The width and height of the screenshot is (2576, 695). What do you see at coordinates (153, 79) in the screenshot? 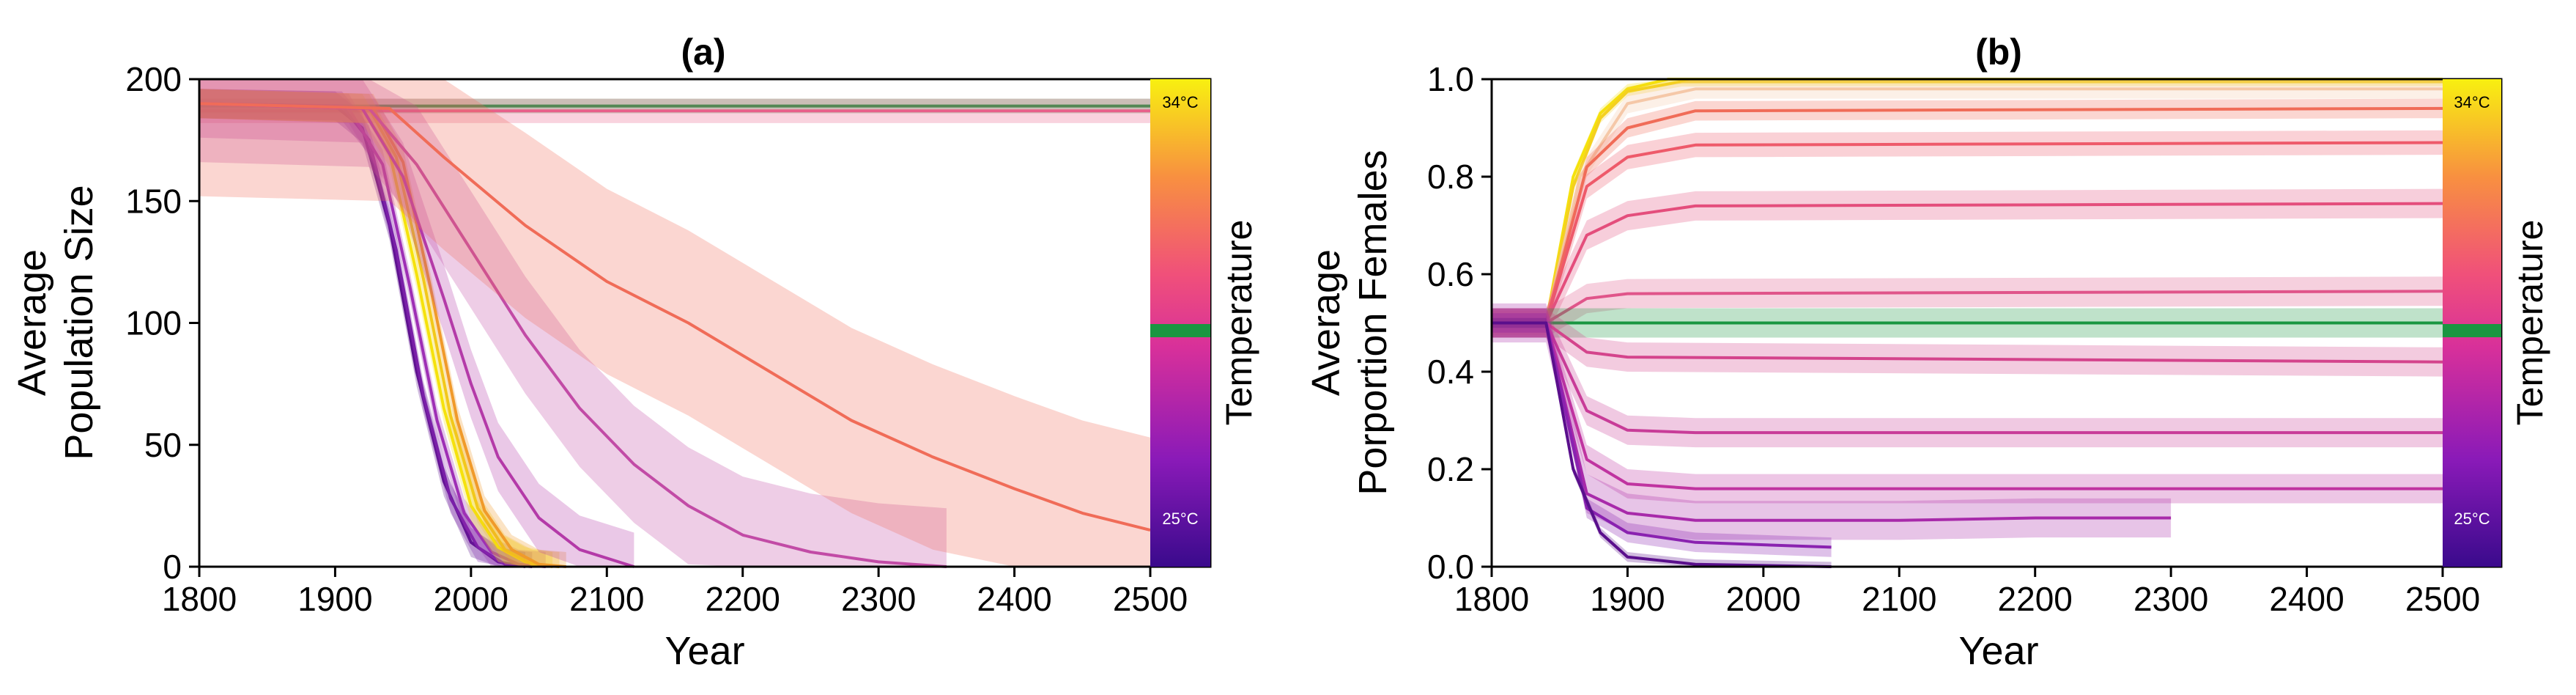
I see `y-tick-label: 200` at bounding box center [153, 79].